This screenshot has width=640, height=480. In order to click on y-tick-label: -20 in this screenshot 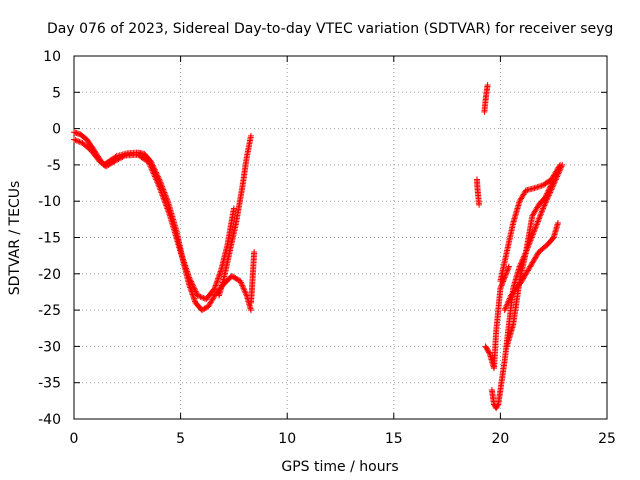, I will do `click(49, 275)`.